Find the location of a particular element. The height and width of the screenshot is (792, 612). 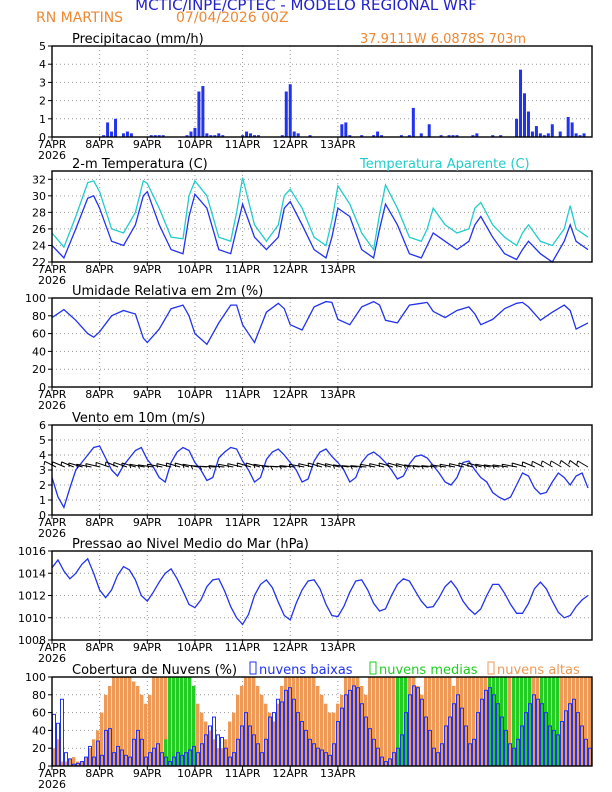

y-tick-label: 30 is located at coordinates (39, 196).